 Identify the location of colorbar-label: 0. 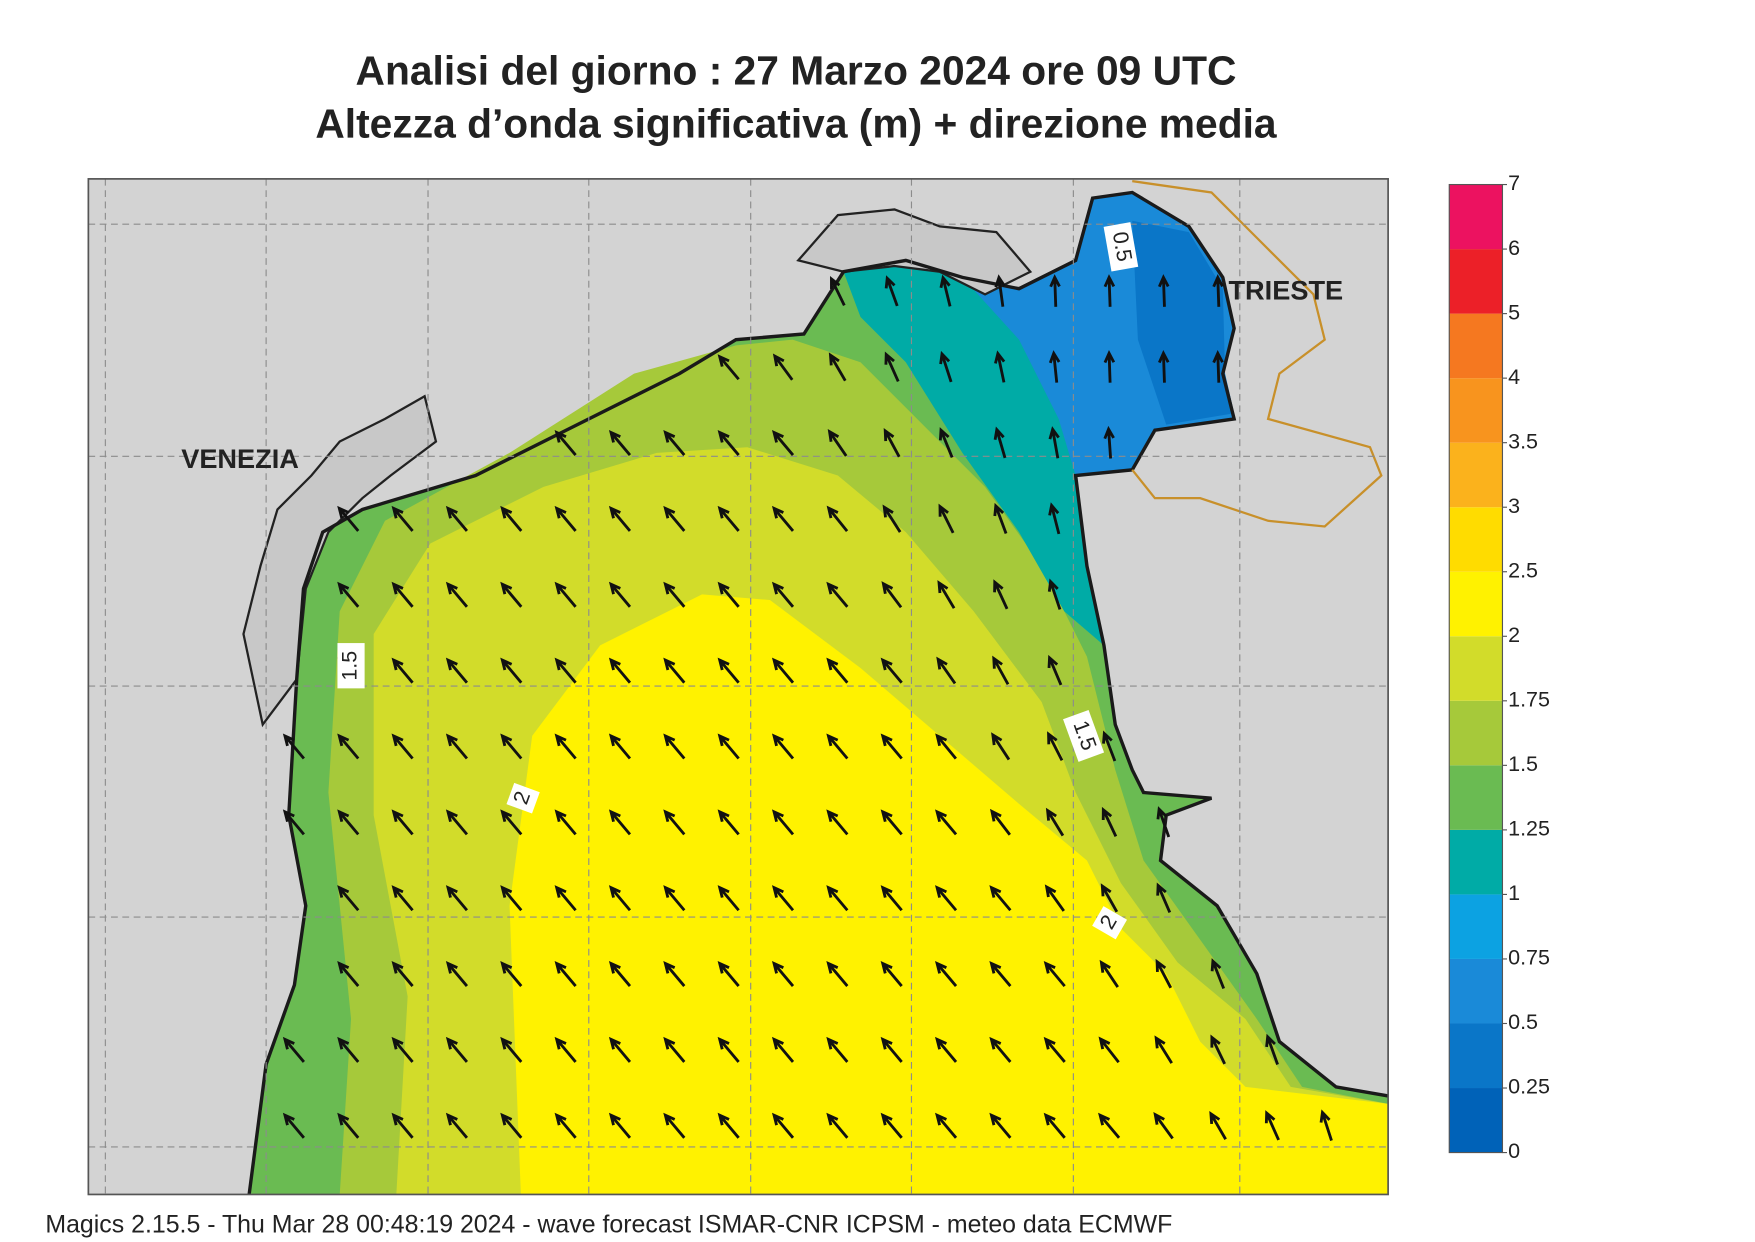
(1514, 1151).